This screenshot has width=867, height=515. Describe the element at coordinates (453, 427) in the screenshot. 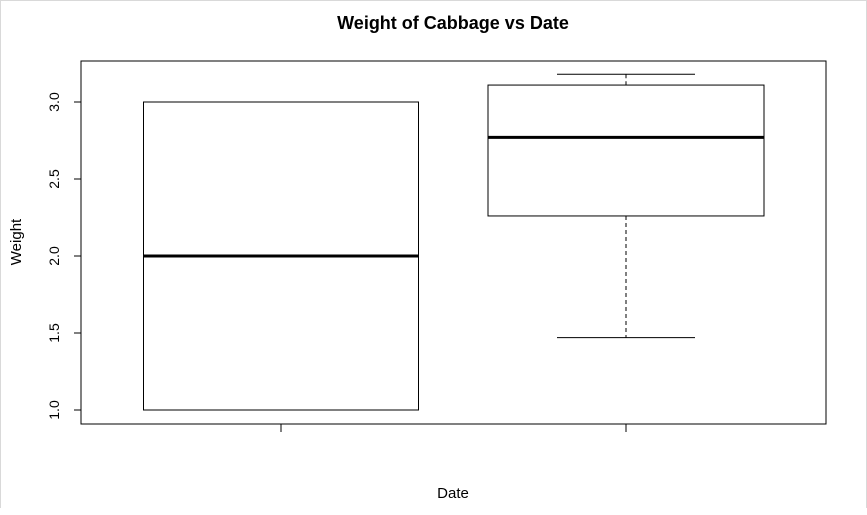

I see `x-axis` at that location.